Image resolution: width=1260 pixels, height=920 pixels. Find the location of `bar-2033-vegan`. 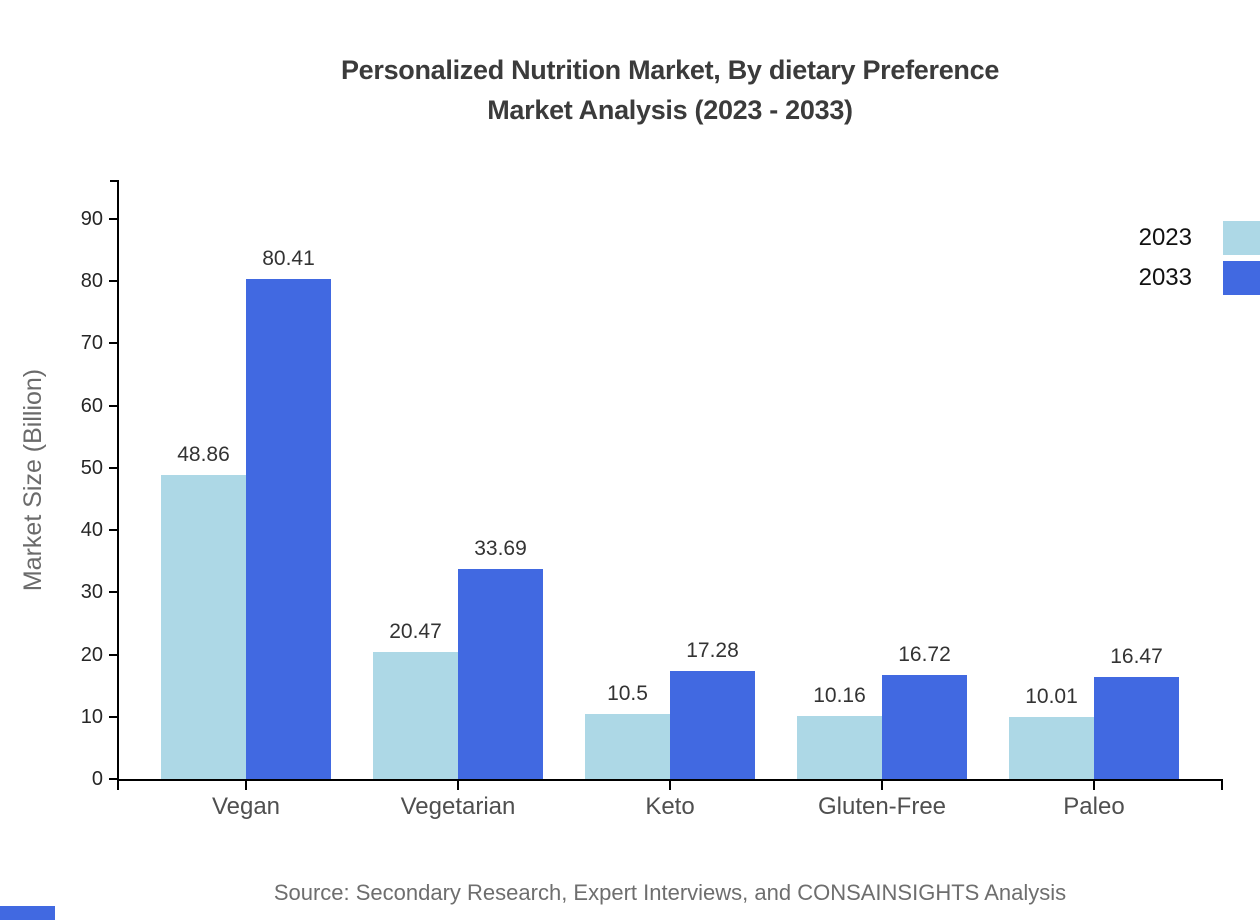

bar-2033-vegan is located at coordinates (288, 528).